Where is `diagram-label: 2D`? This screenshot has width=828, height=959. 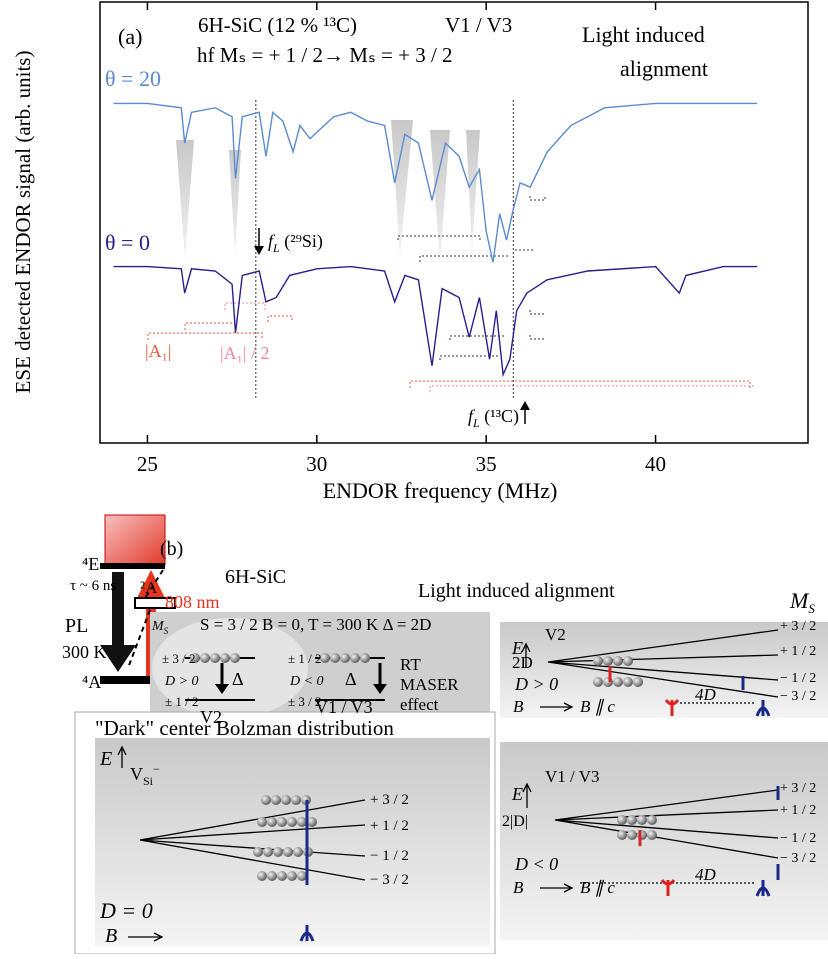
diagram-label: 2D is located at coordinates (522, 662).